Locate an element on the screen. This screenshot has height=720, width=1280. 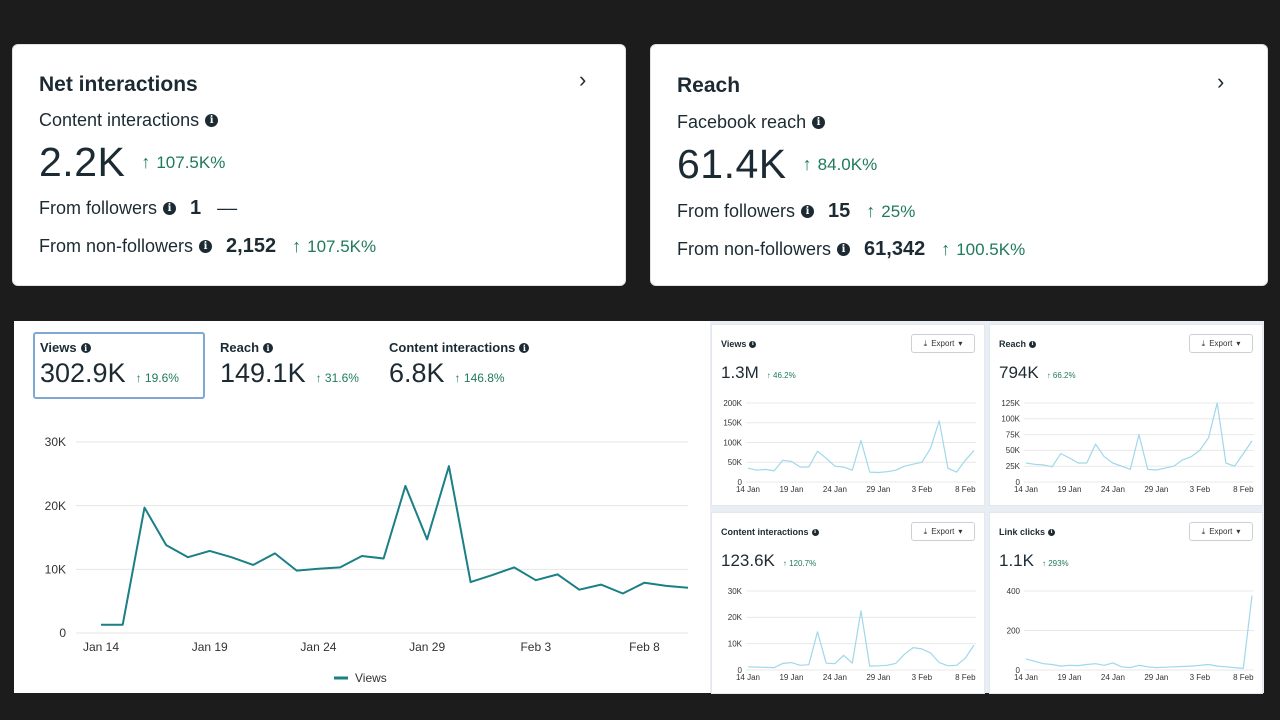
from-non-followers-row: From non-followers i 2,152 ↑ 107.5K% is located at coordinates (207, 246).